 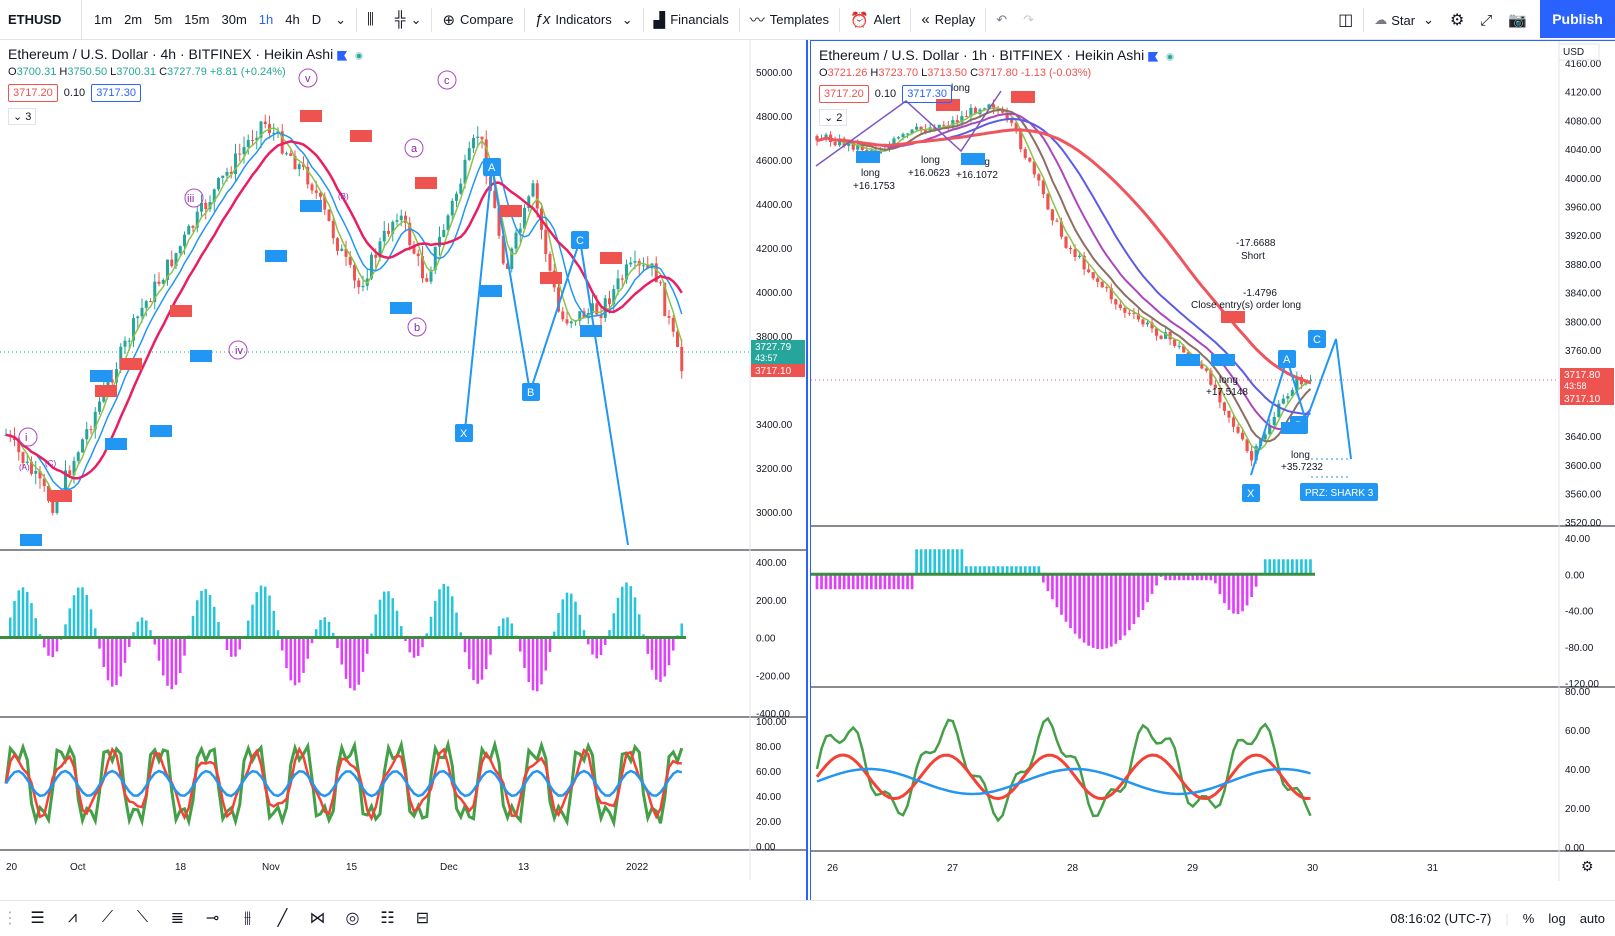 What do you see at coordinates (1528, 918) in the screenshot?
I see `percent-toggle: %` at bounding box center [1528, 918].